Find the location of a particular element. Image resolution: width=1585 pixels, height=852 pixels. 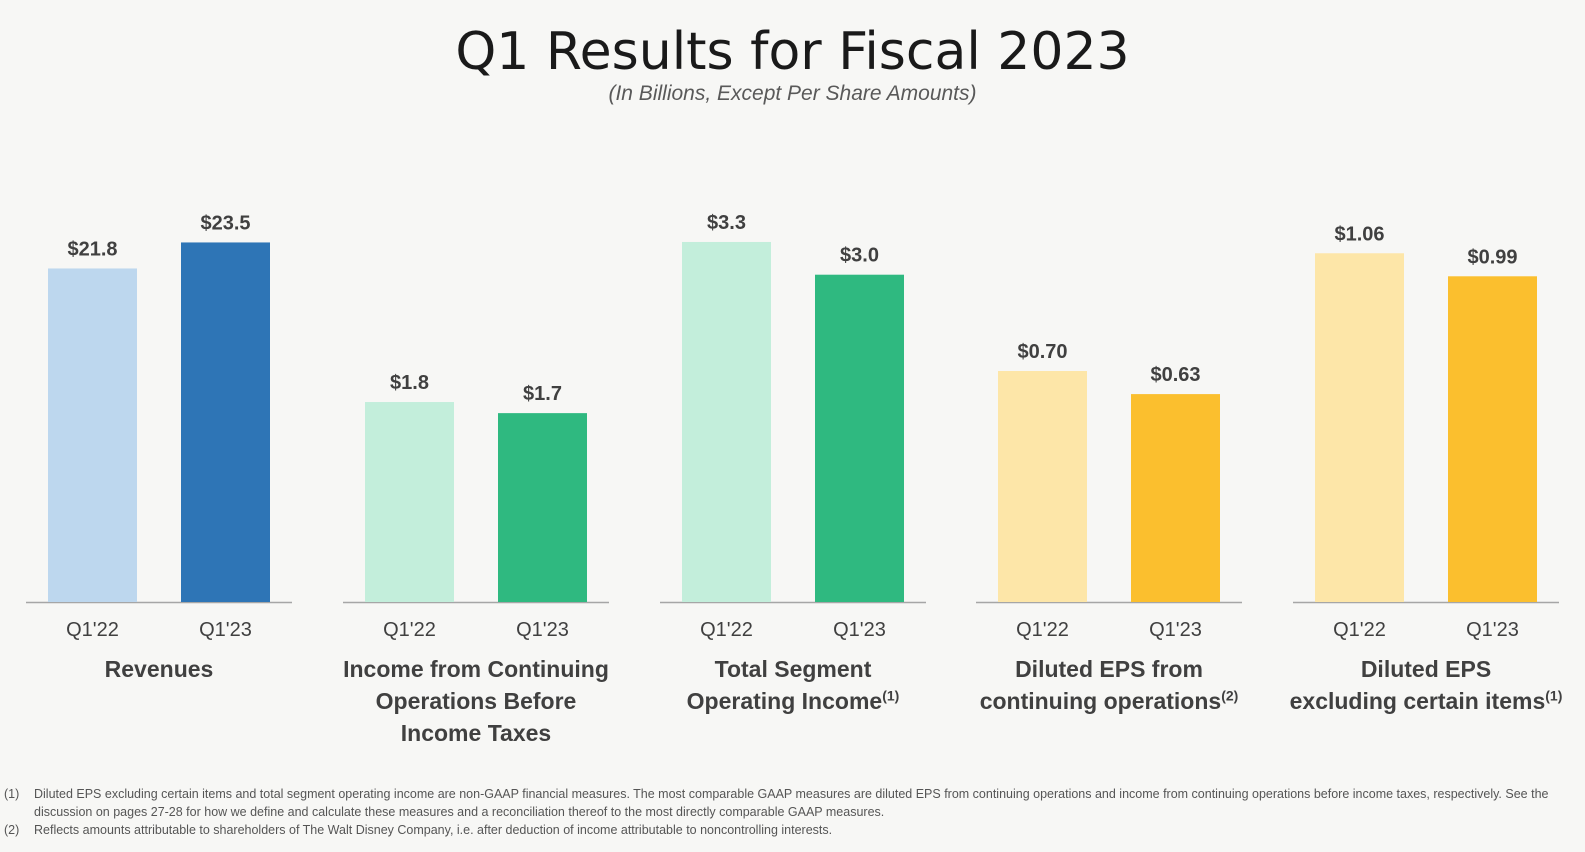

page-subtitle: (In Billions, Except Per Share Amounts) is located at coordinates (792, 93).